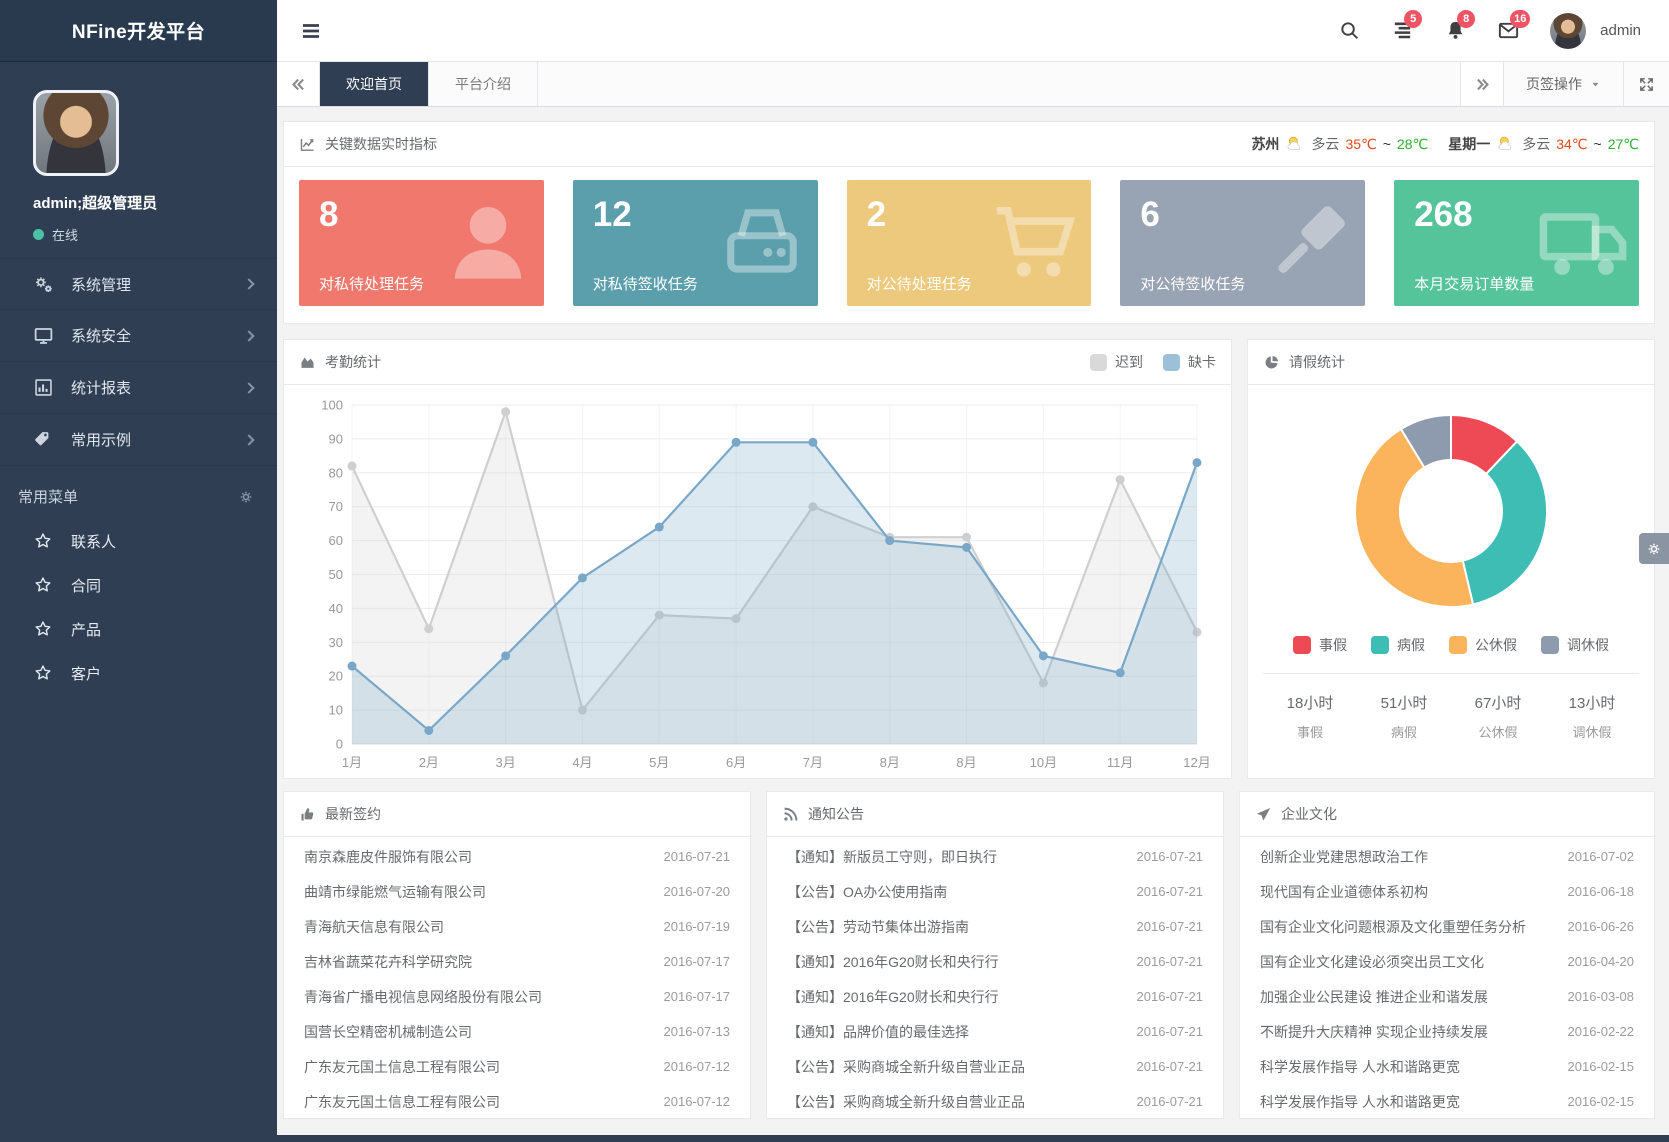 The width and height of the screenshot is (1669, 1142). Describe the element at coordinates (138, 31) in the screenshot. I see `app-logo: NFine开发平台` at that location.